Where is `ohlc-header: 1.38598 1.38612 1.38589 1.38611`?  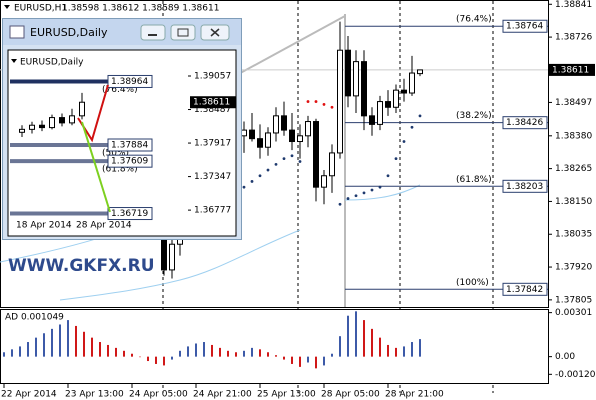 ohlc-header: 1.38598 1.38612 1.38589 1.38611 is located at coordinates (140, 9).